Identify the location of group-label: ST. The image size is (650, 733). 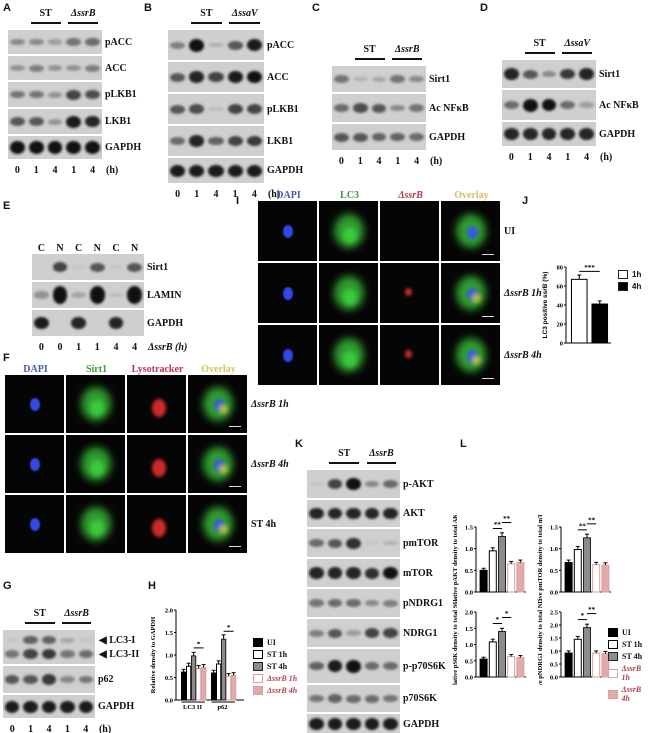
(344, 453).